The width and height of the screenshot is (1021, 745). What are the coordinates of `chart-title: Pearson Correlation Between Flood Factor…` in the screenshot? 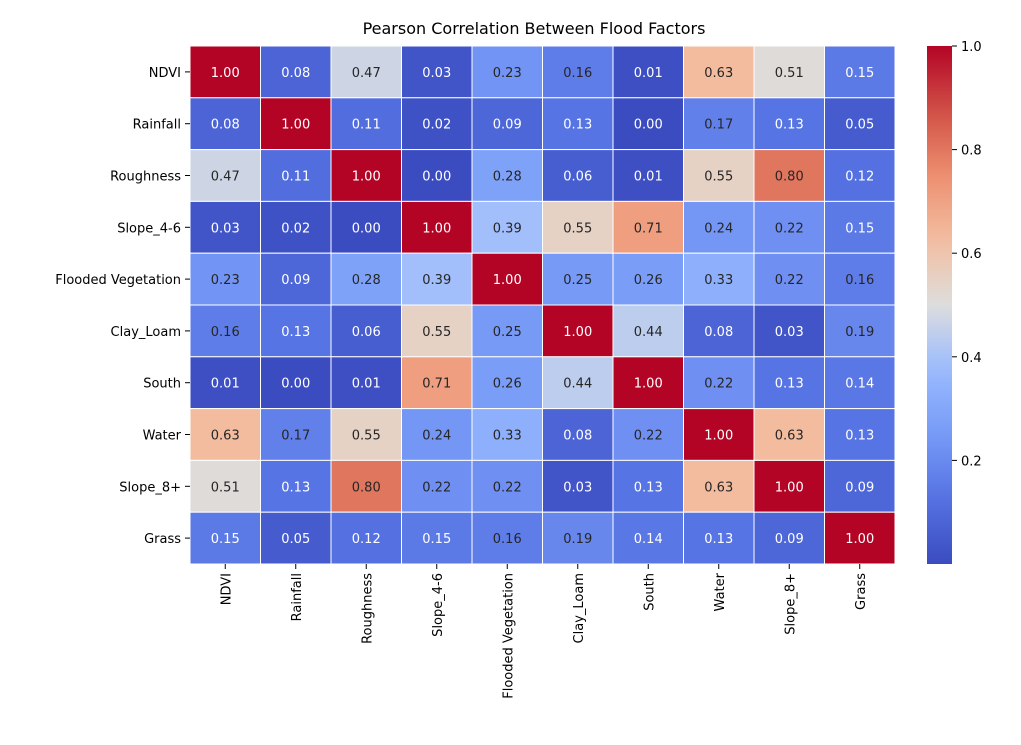 It's located at (534, 28).